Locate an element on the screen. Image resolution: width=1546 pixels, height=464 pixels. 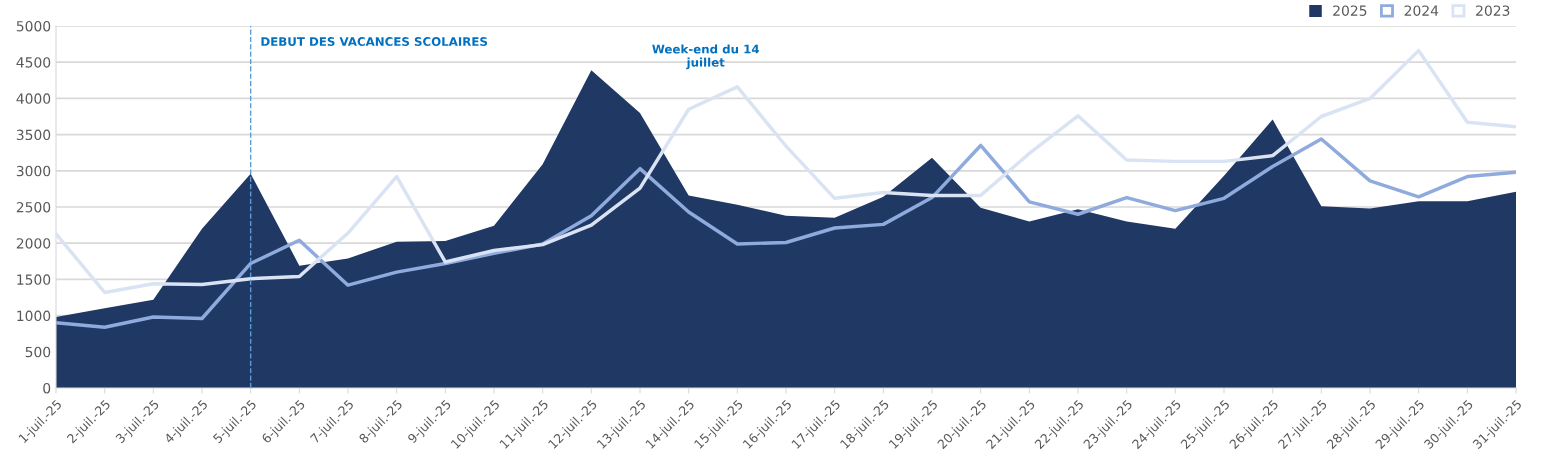
y-tick-label: 2000 is located at coordinates (33, 243).